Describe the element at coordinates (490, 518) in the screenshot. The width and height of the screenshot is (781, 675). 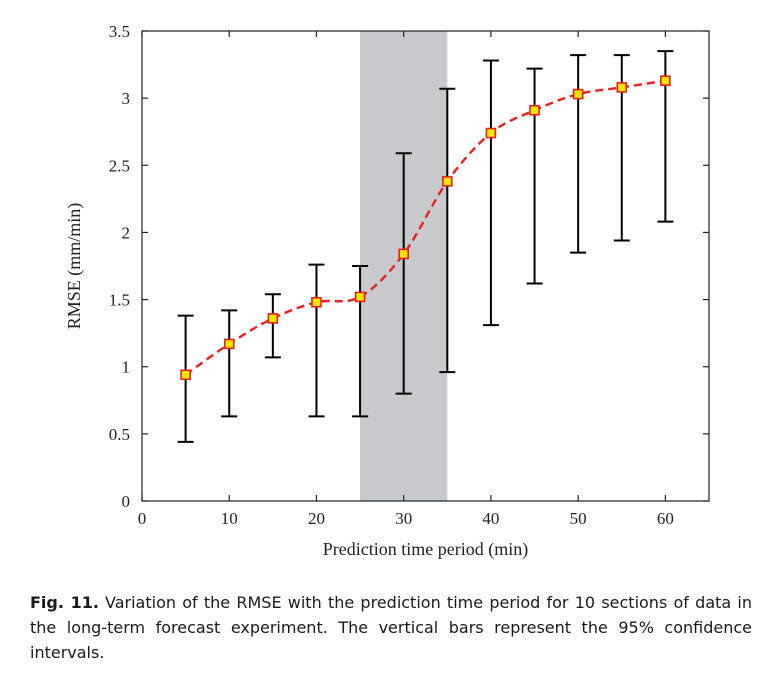
I see `x-tick-label: 40` at that location.